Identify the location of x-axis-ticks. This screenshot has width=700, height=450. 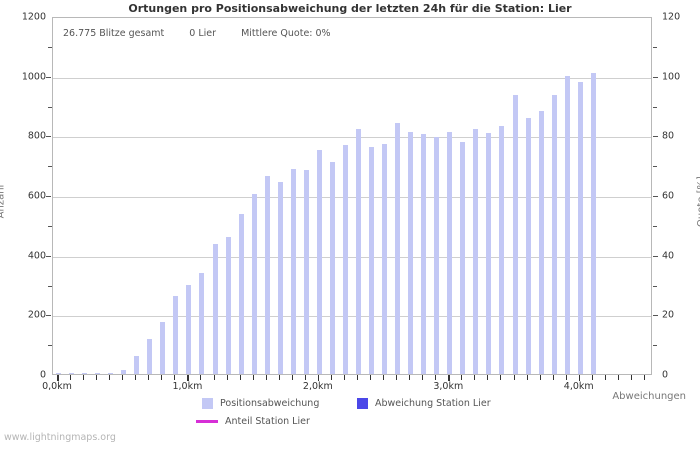
(352, 378).